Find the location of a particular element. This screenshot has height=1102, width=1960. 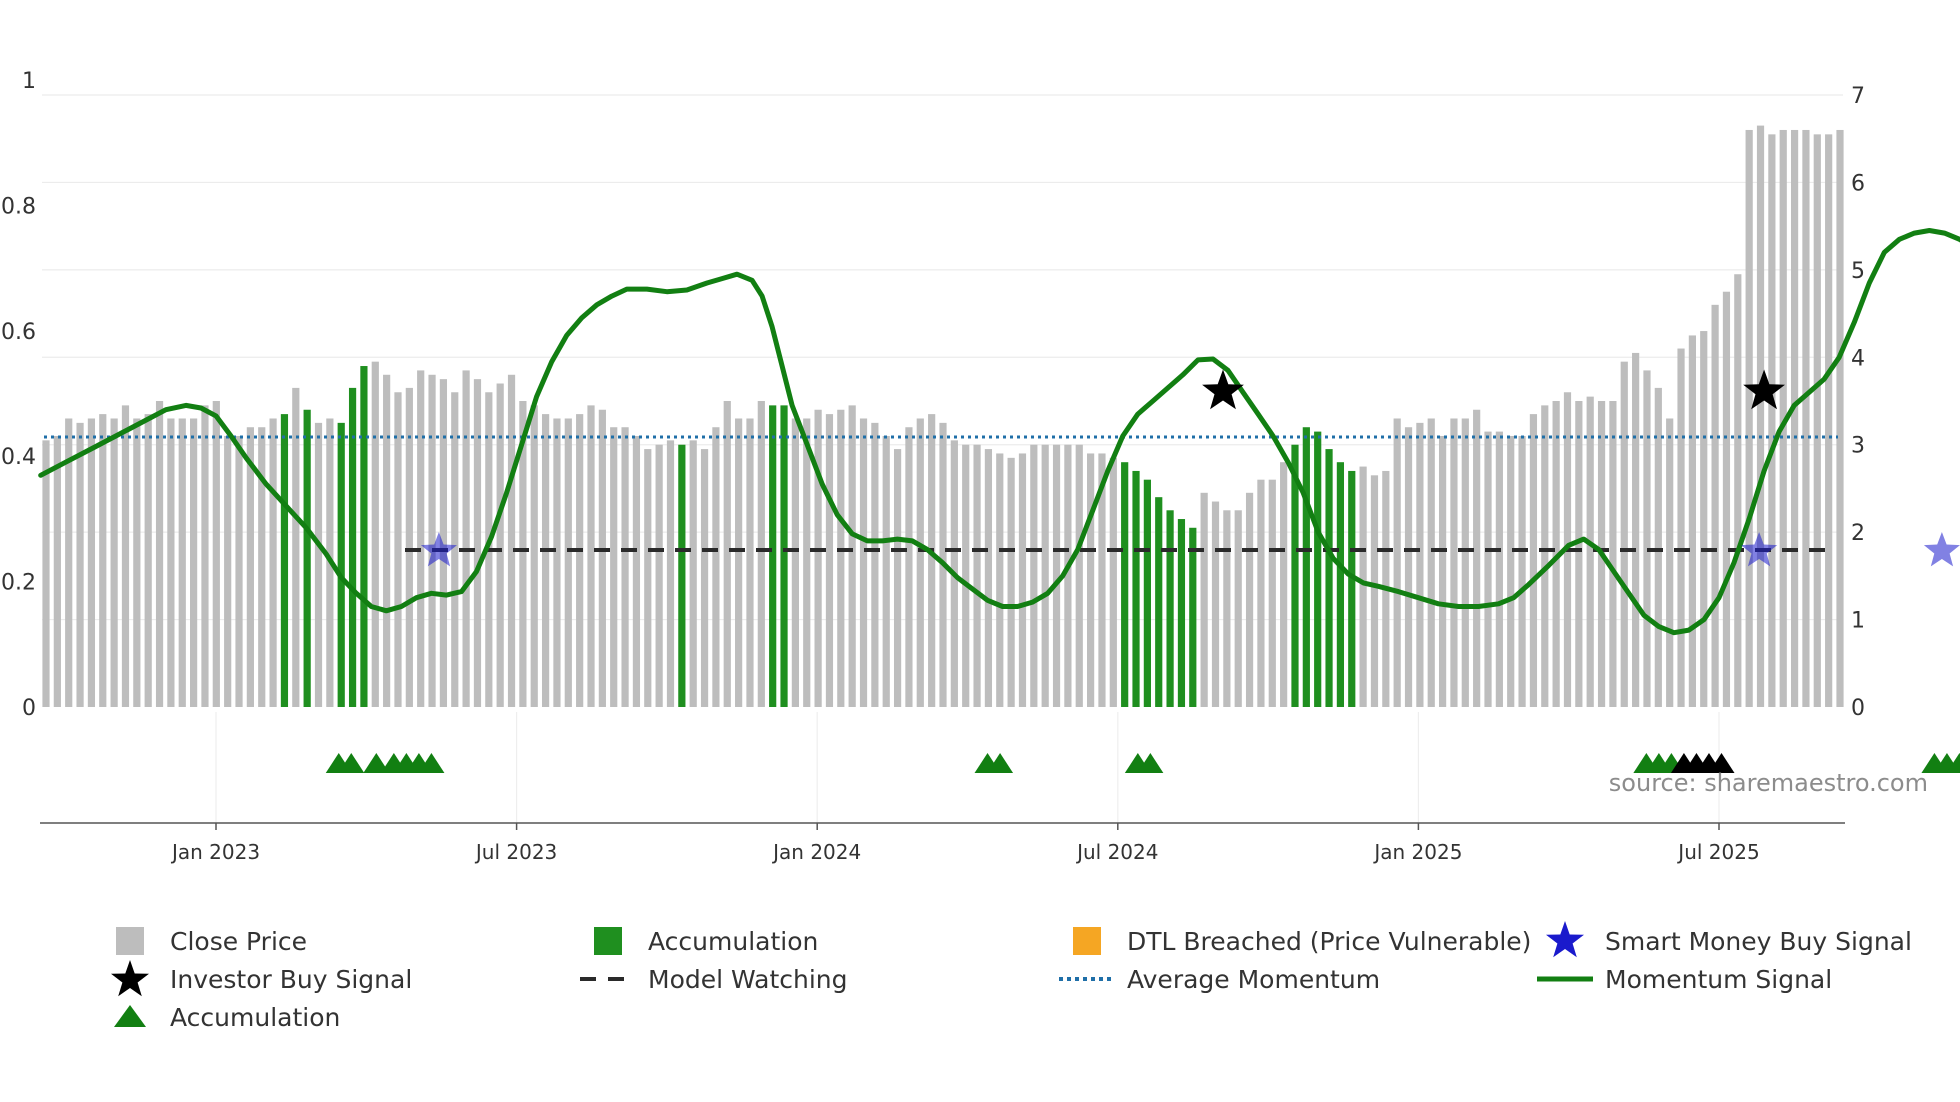

y-left-tick-2: 0.4 is located at coordinates (18, 457).